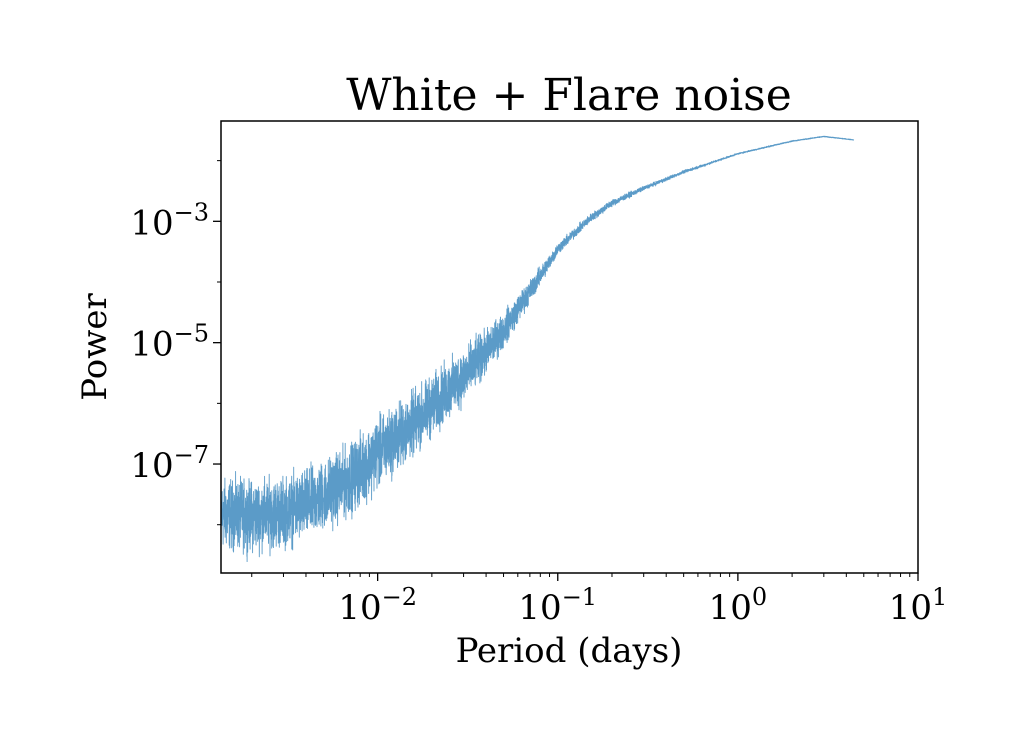 The image size is (1024, 752). Describe the element at coordinates (569, 95) in the screenshot. I see `chart-title: White + Flare noise` at that location.